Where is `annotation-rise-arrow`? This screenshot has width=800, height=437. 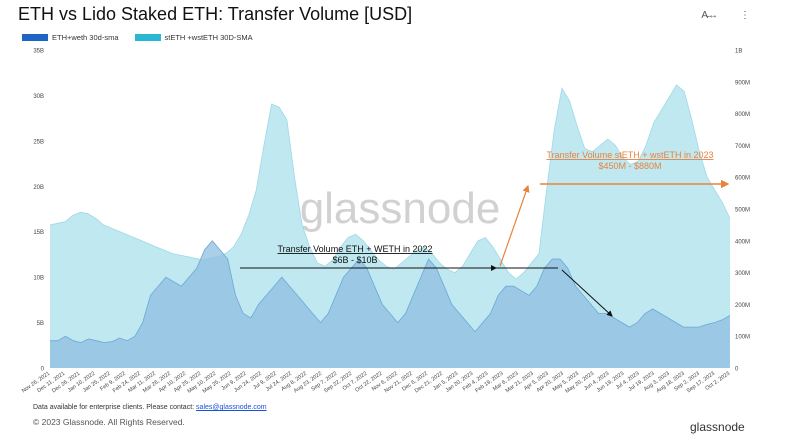 annotation-rise-arrow is located at coordinates (514, 225).